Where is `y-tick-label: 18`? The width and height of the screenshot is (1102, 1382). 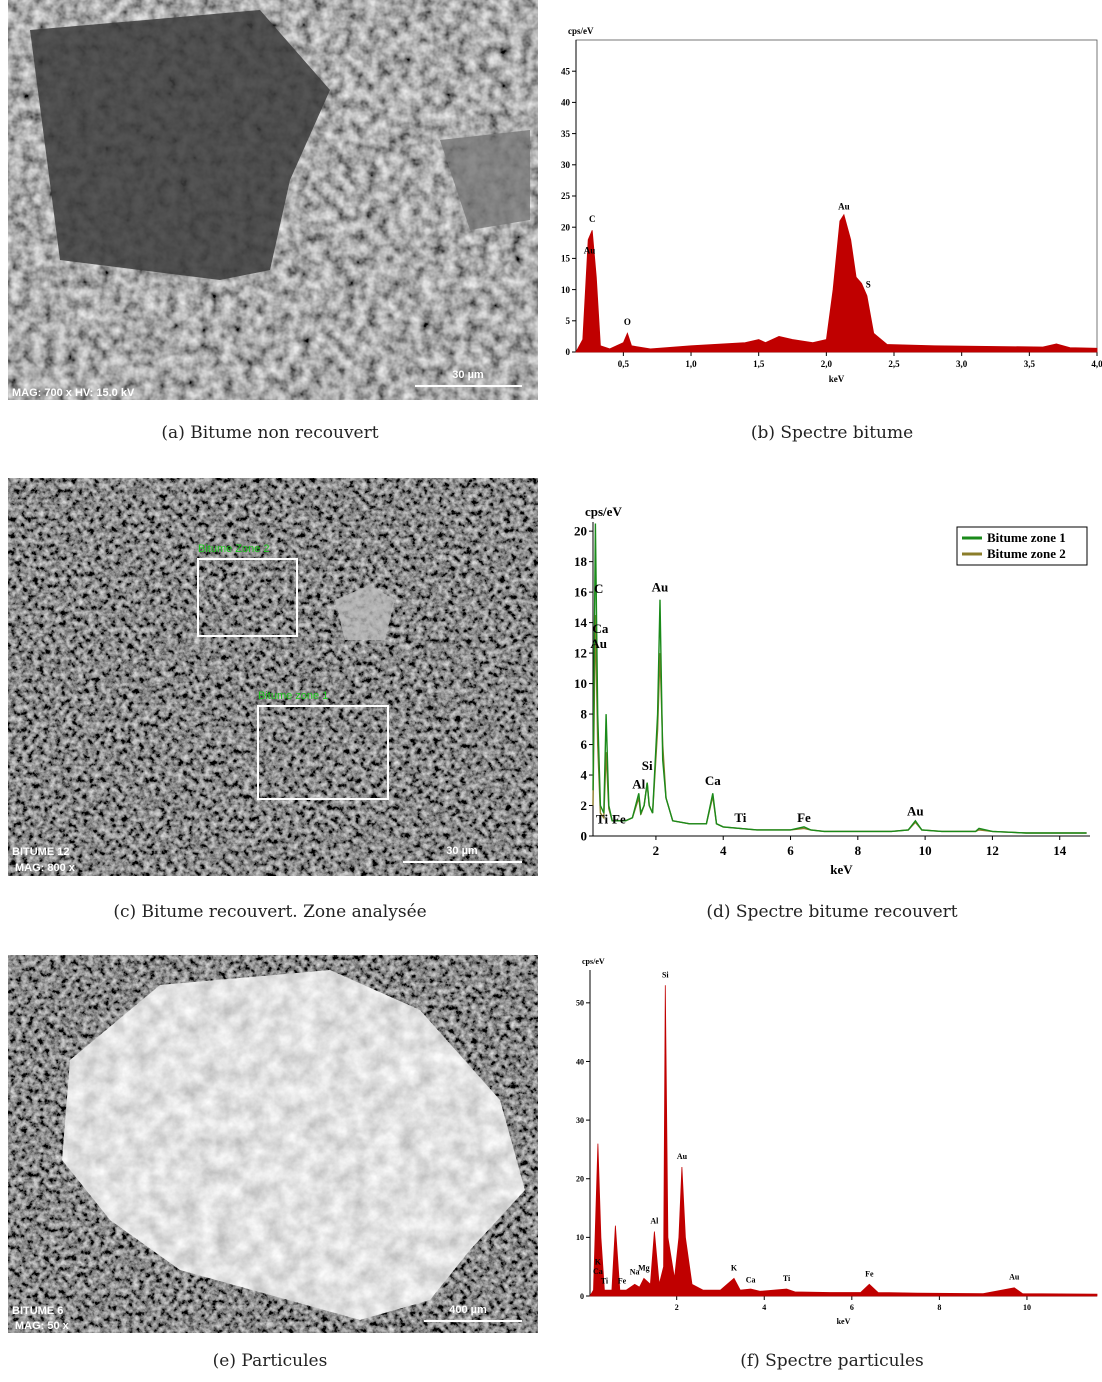 y-tick-label: 18 is located at coordinates (581, 561).